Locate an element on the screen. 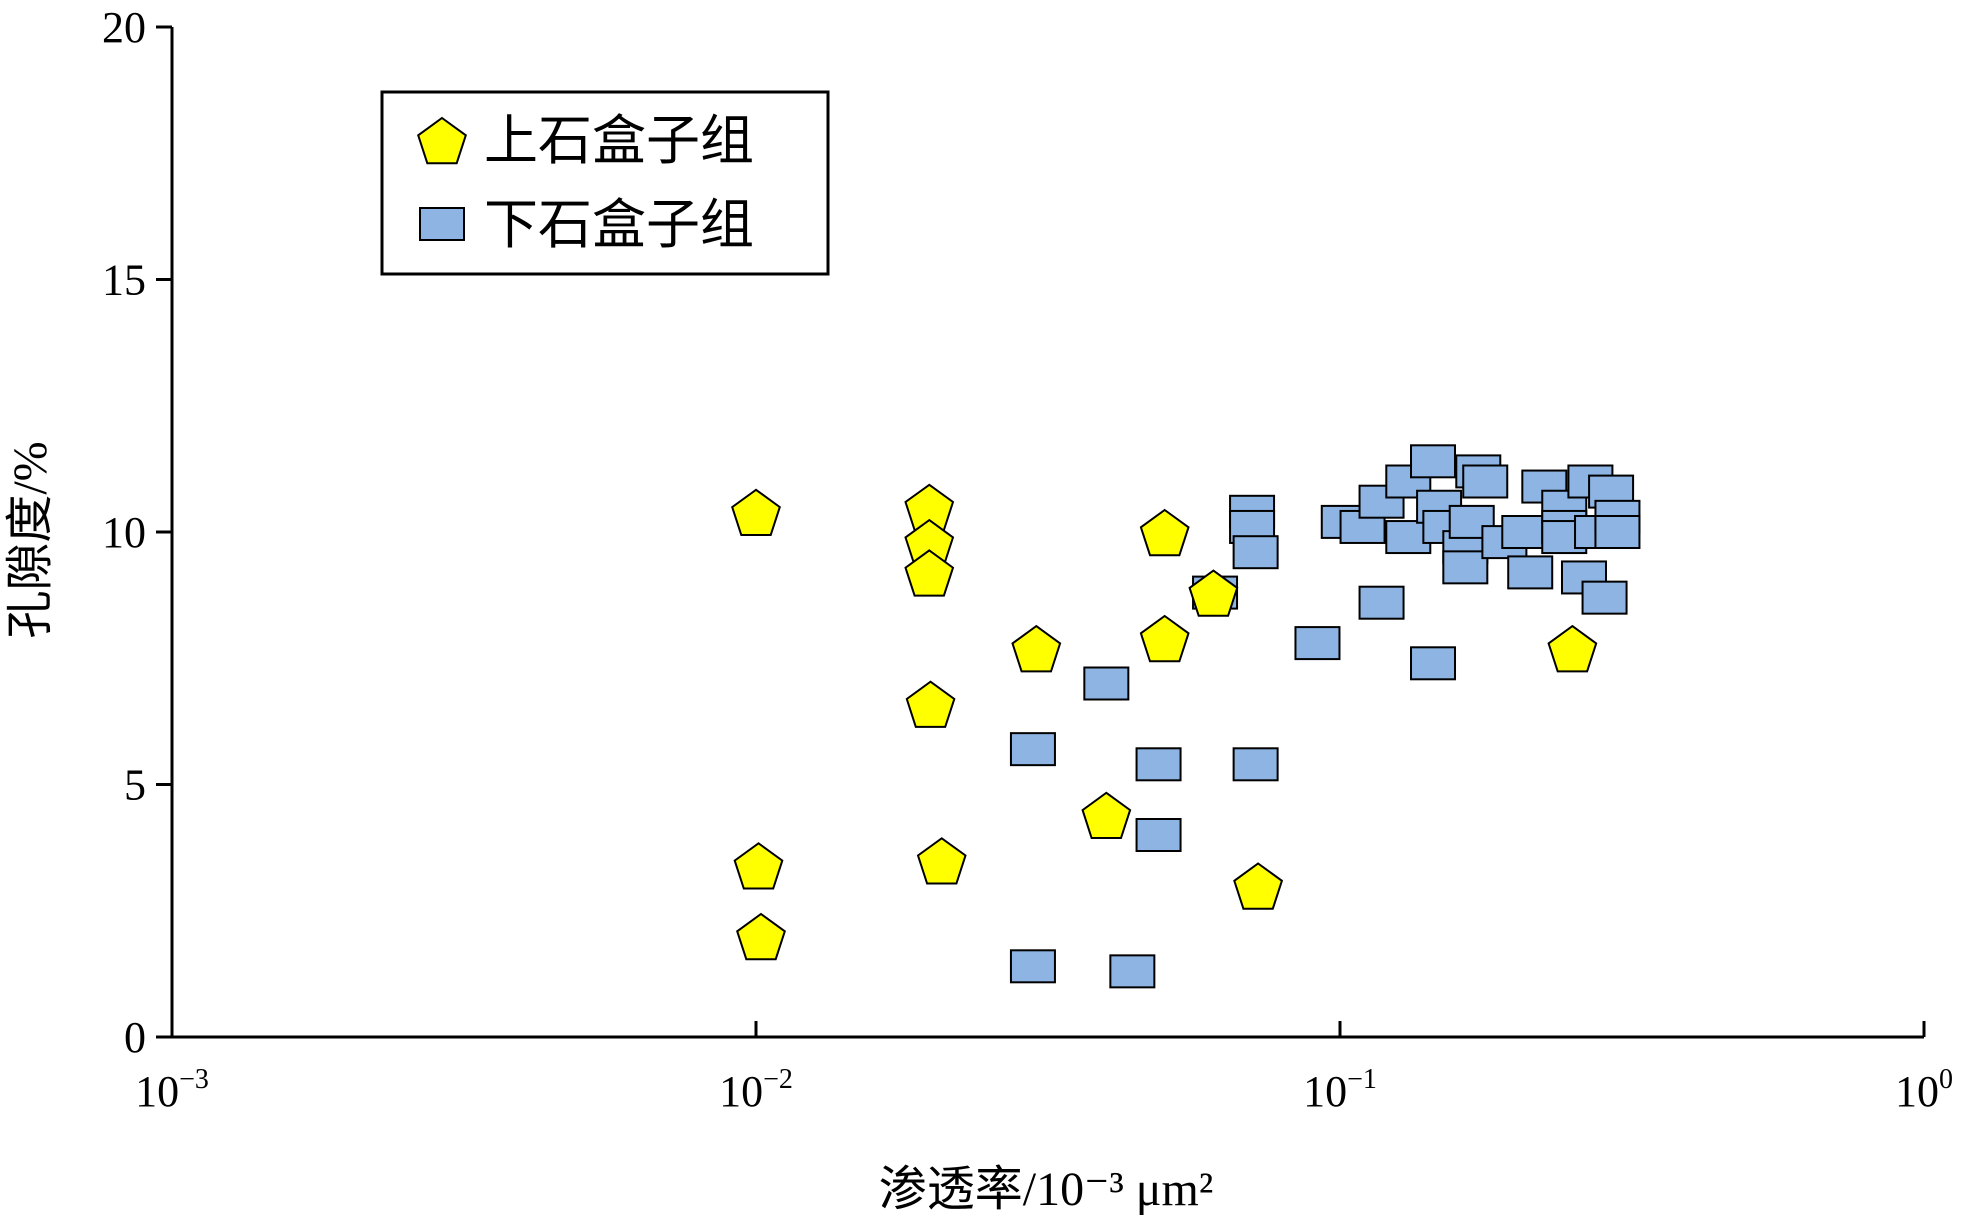 The image size is (1985, 1226). y-tick-label: 10 is located at coordinates (124, 532).